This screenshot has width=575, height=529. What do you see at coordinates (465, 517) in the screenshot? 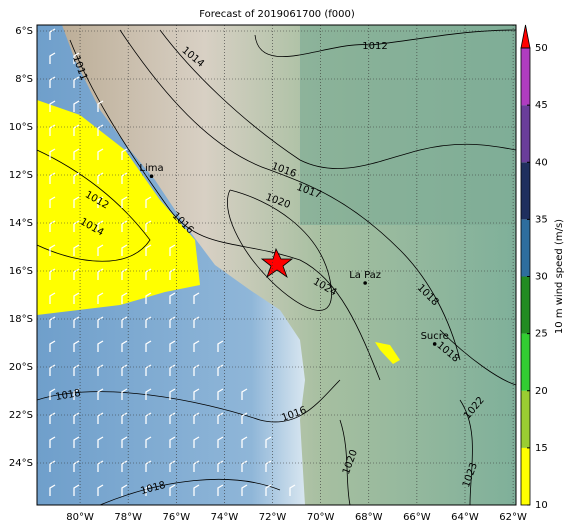
I see `x-tick-label: 64°W` at bounding box center [465, 517].